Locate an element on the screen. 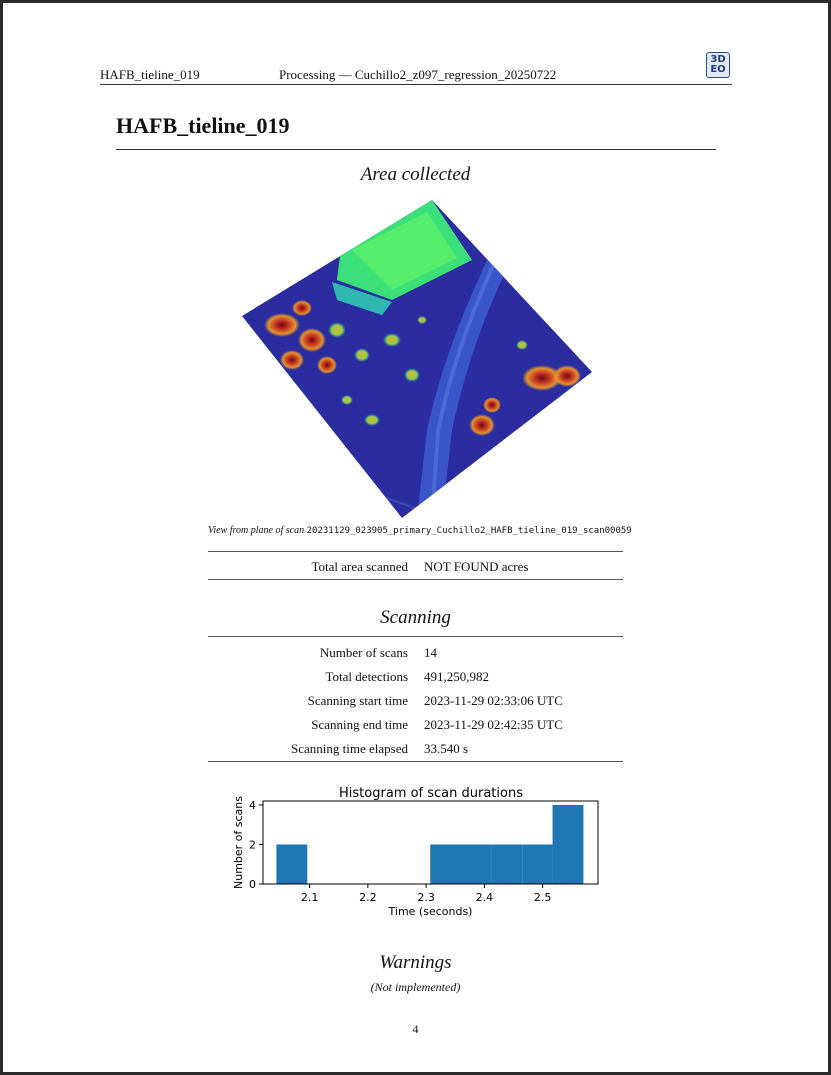 The image size is (831, 1075). row-label: Total detections is located at coordinates (366, 676).